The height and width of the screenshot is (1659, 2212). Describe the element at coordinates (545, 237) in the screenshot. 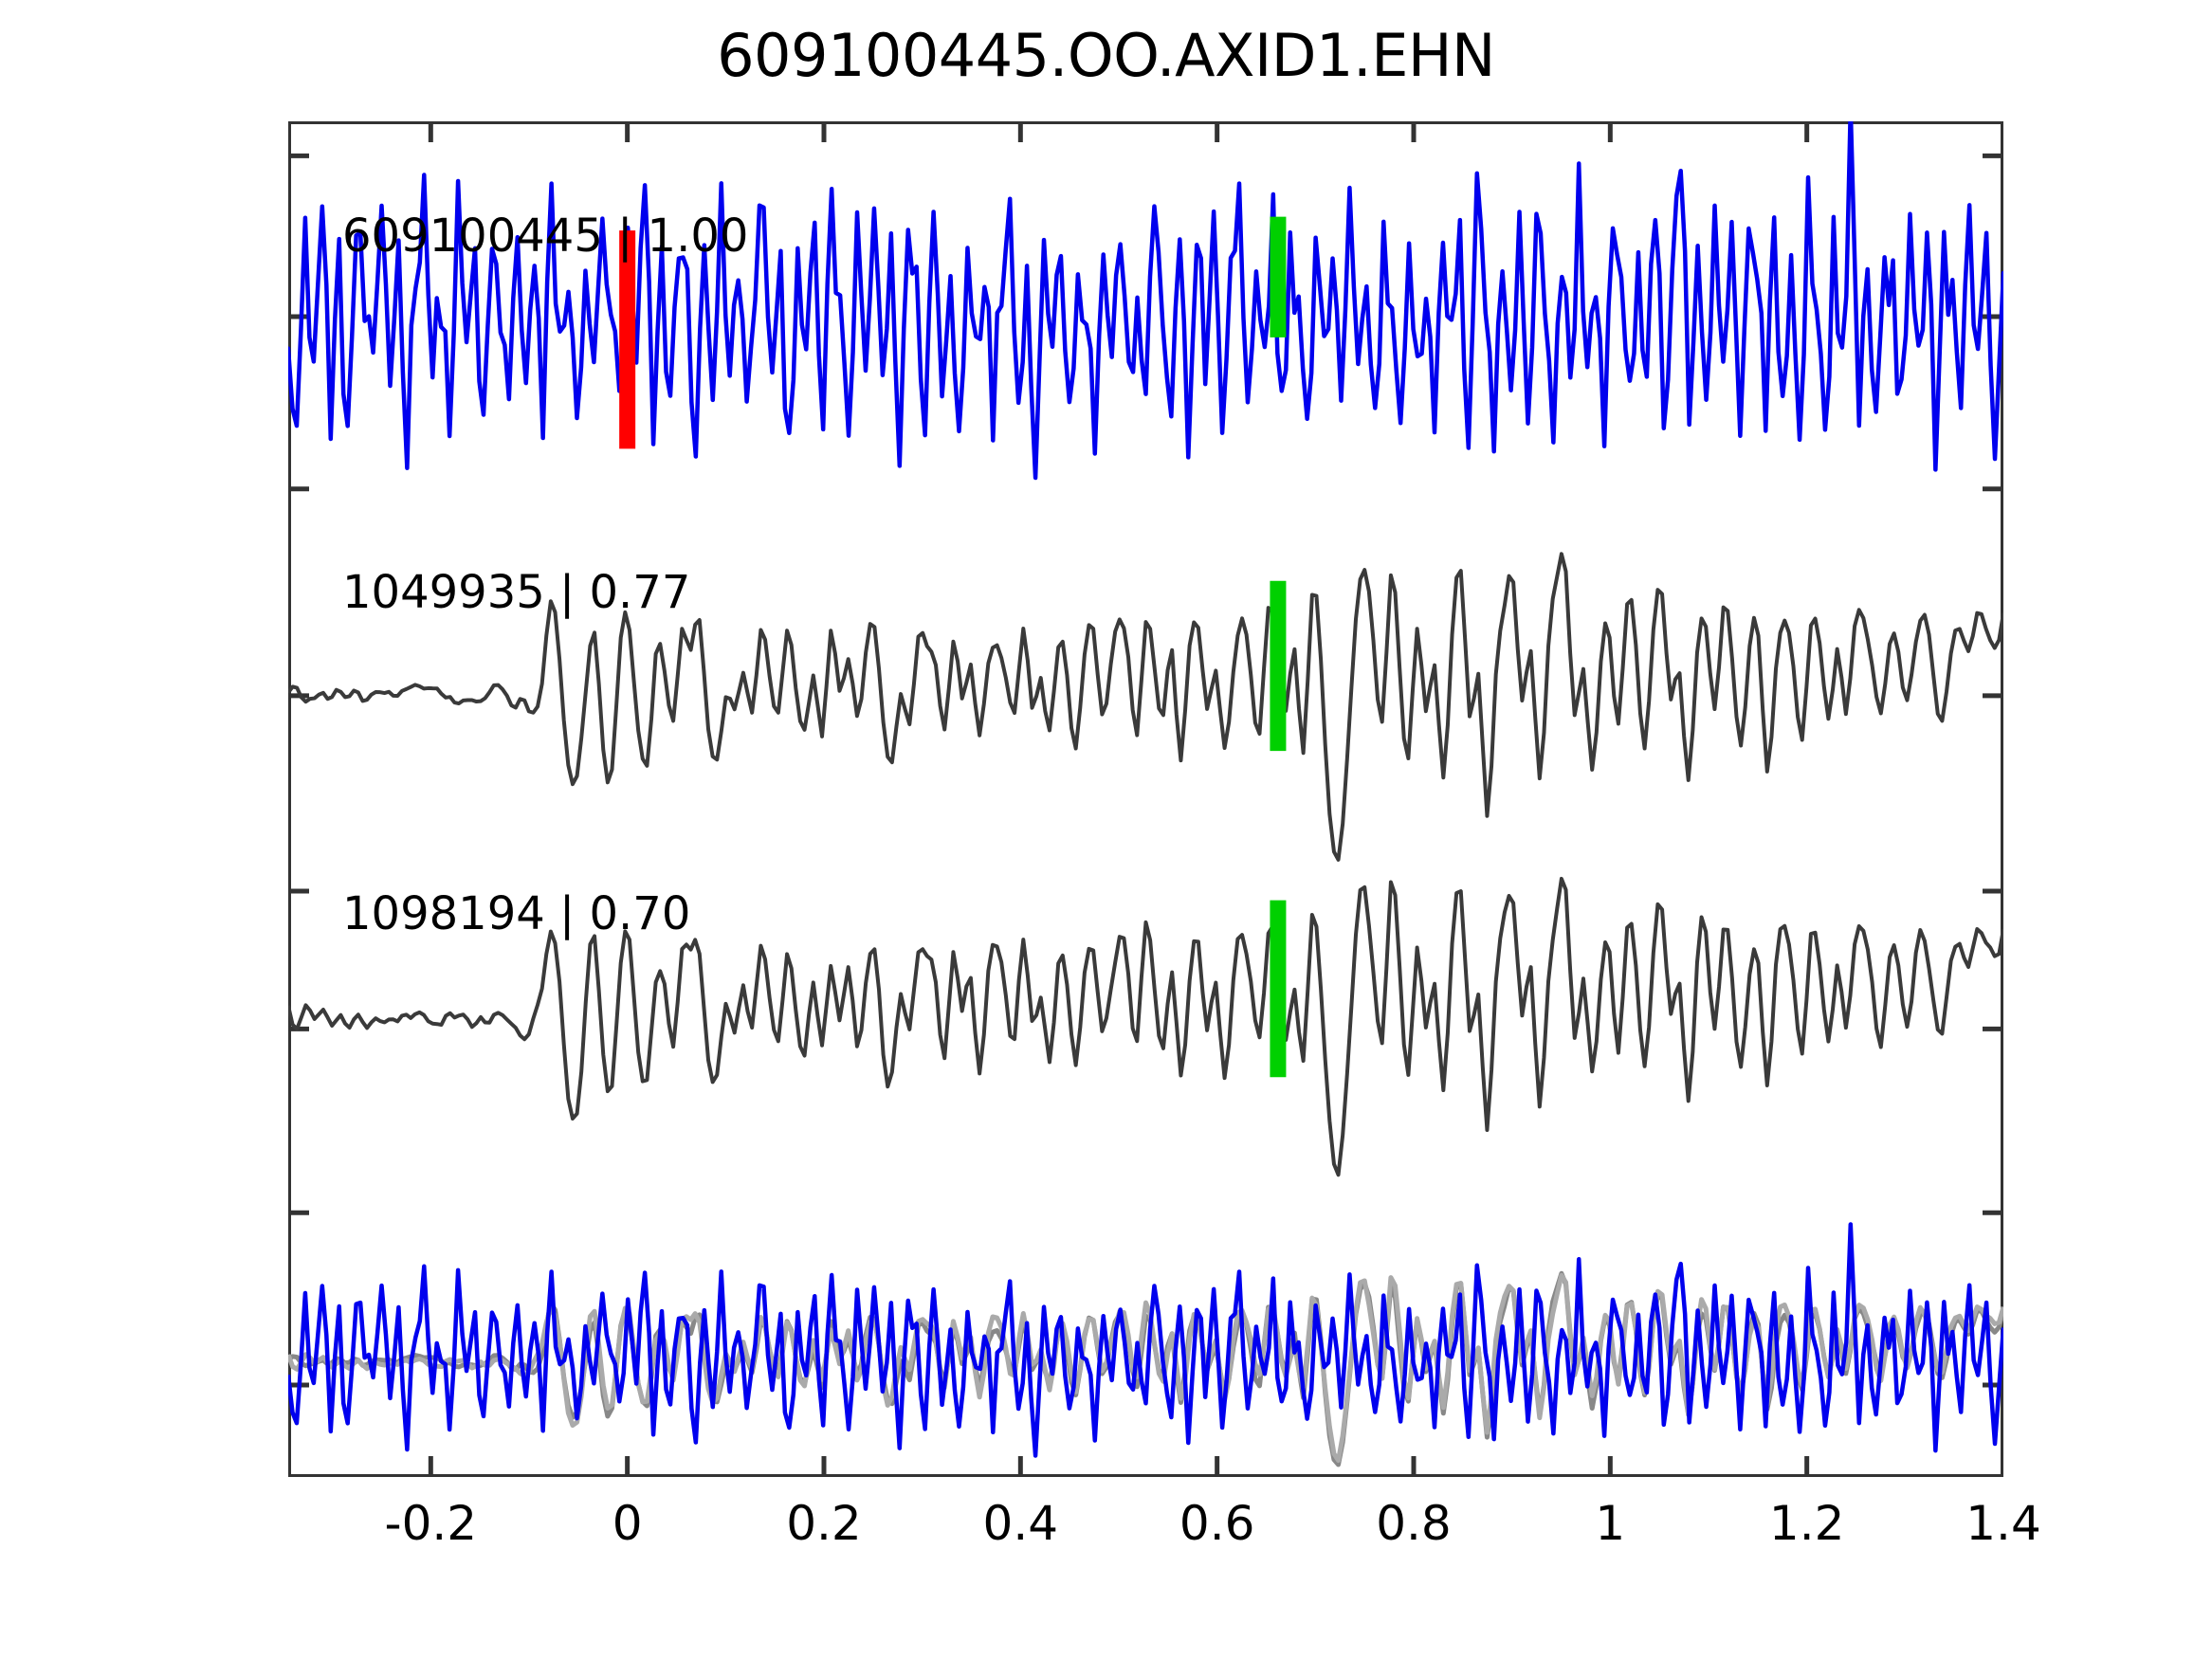

I see `trace-label-609100445: 609100445 | 1.00` at that location.